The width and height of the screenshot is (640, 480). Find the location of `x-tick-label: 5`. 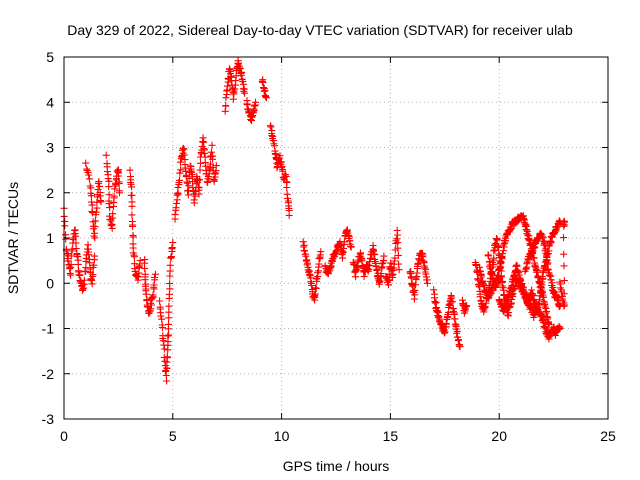

x-tick-label: 5 is located at coordinates (173, 436).